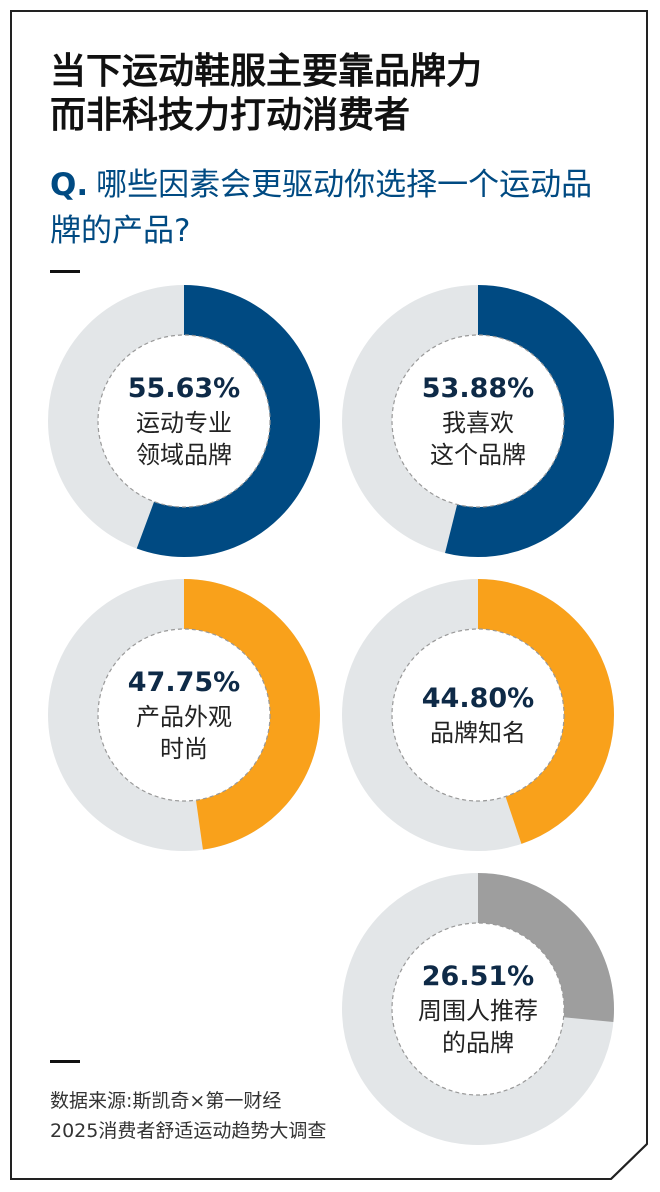 The height and width of the screenshot is (1192, 660). I want to click on donut-value-2: 53.88%, so click(478, 388).